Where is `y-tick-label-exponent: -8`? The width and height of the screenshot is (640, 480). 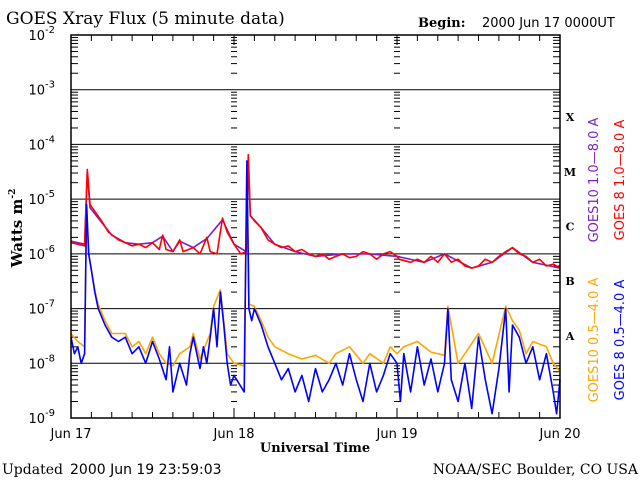 y-tick-label-exponent: -8 is located at coordinates (50, 358).